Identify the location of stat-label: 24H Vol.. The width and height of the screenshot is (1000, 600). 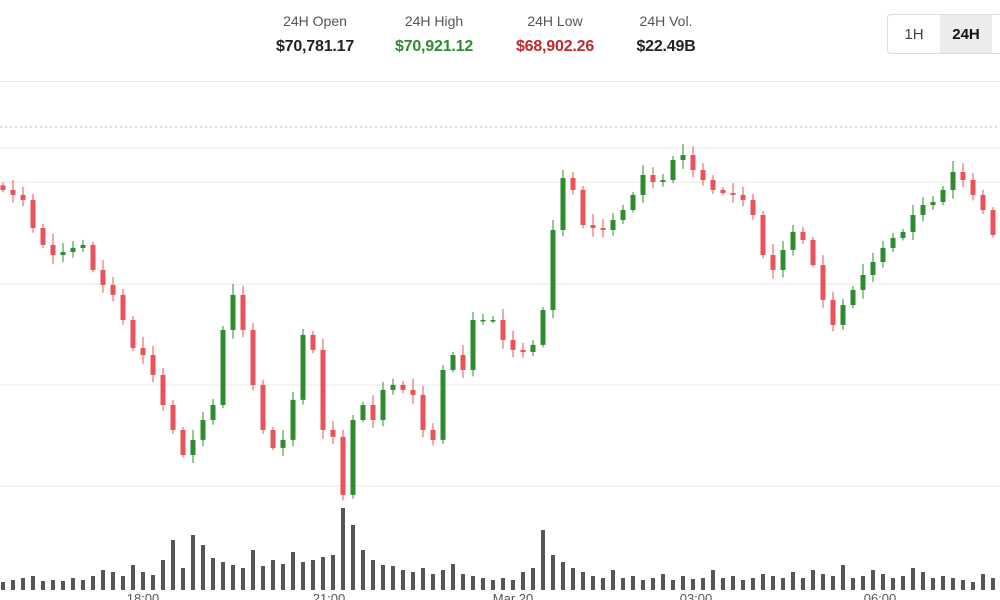
(666, 21).